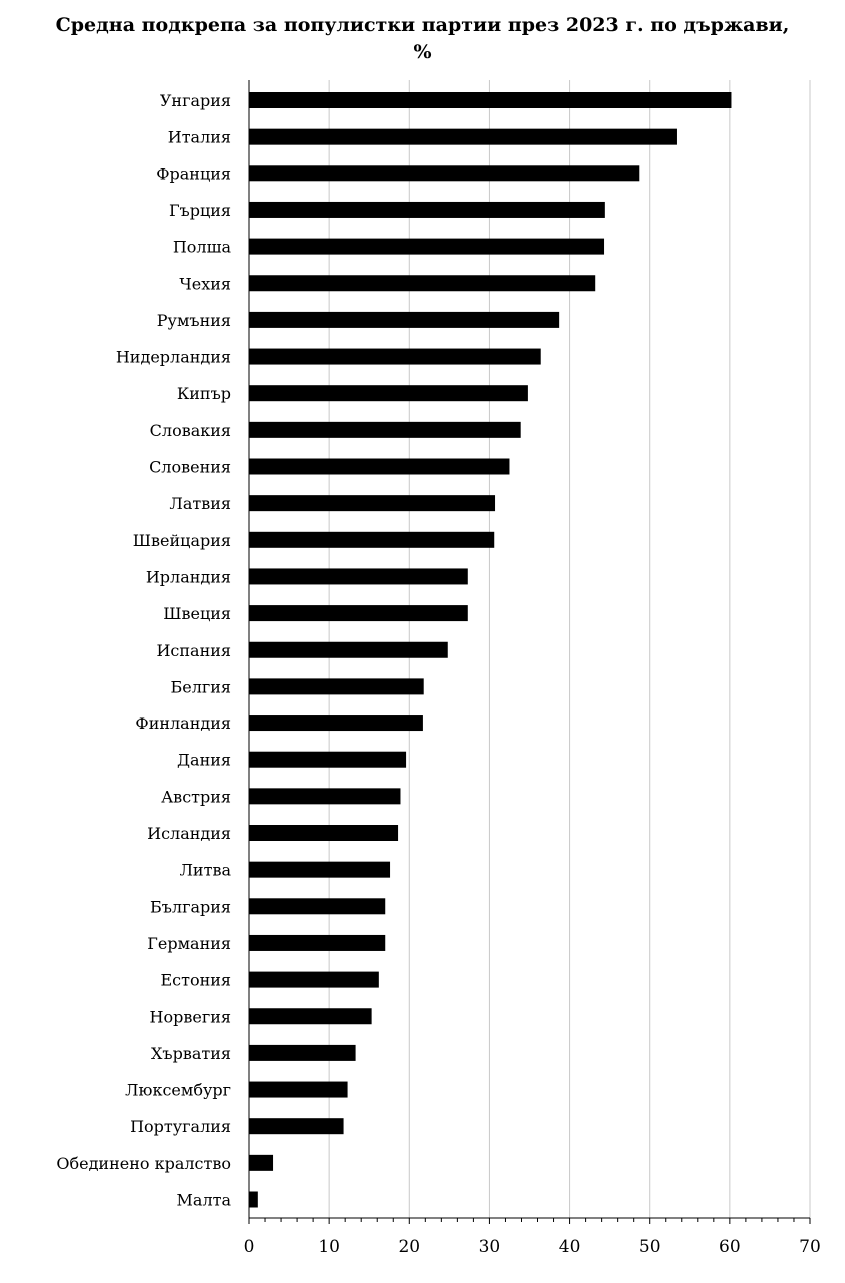 This screenshot has width=845, height=1283. What do you see at coordinates (195, 100) in the screenshot?
I see `category-label: Унгария` at bounding box center [195, 100].